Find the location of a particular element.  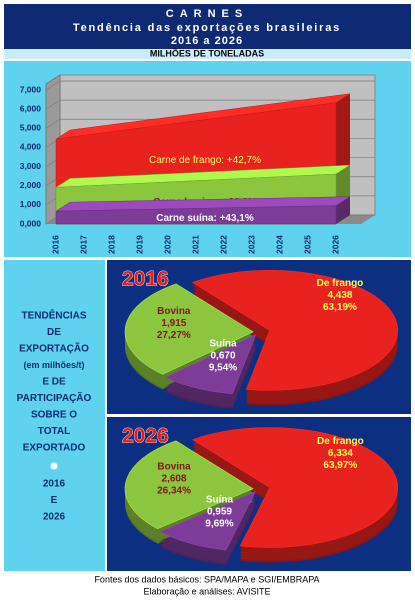

area is located at coordinates (196, 215).